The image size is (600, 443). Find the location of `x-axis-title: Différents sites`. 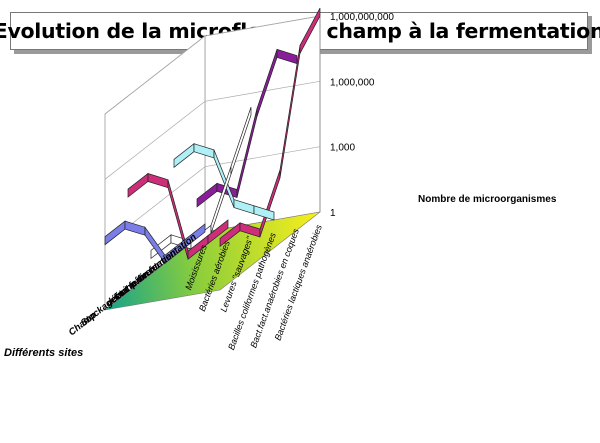

x-axis-title: Différents sites is located at coordinates (43, 353).